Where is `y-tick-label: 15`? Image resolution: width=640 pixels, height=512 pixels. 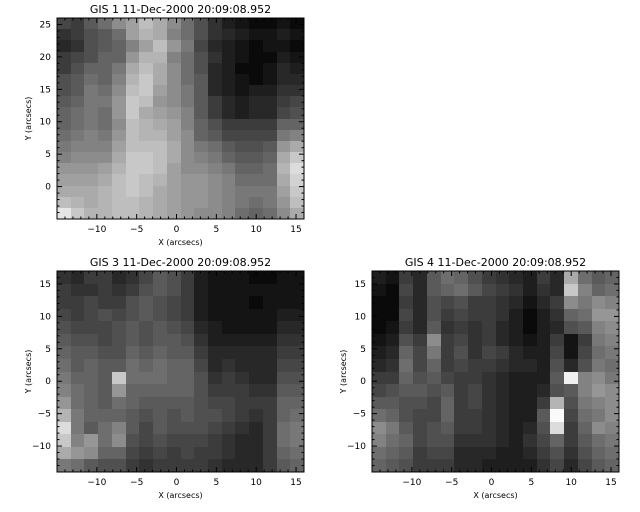
y-tick-label: 15 is located at coordinates (45, 90).